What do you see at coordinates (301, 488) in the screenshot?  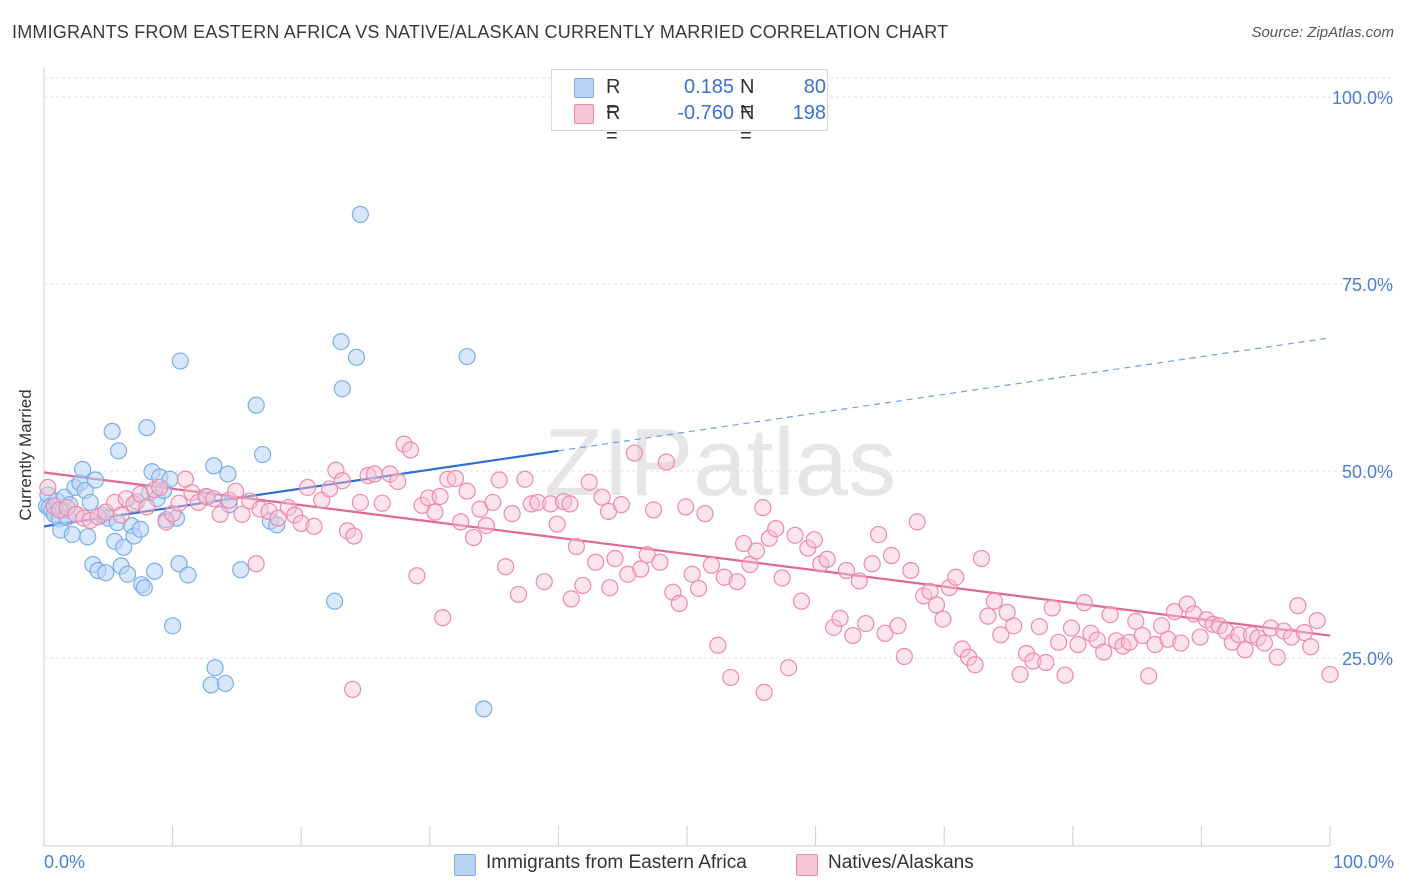 I see `trend-line-immigrants` at bounding box center [301, 488].